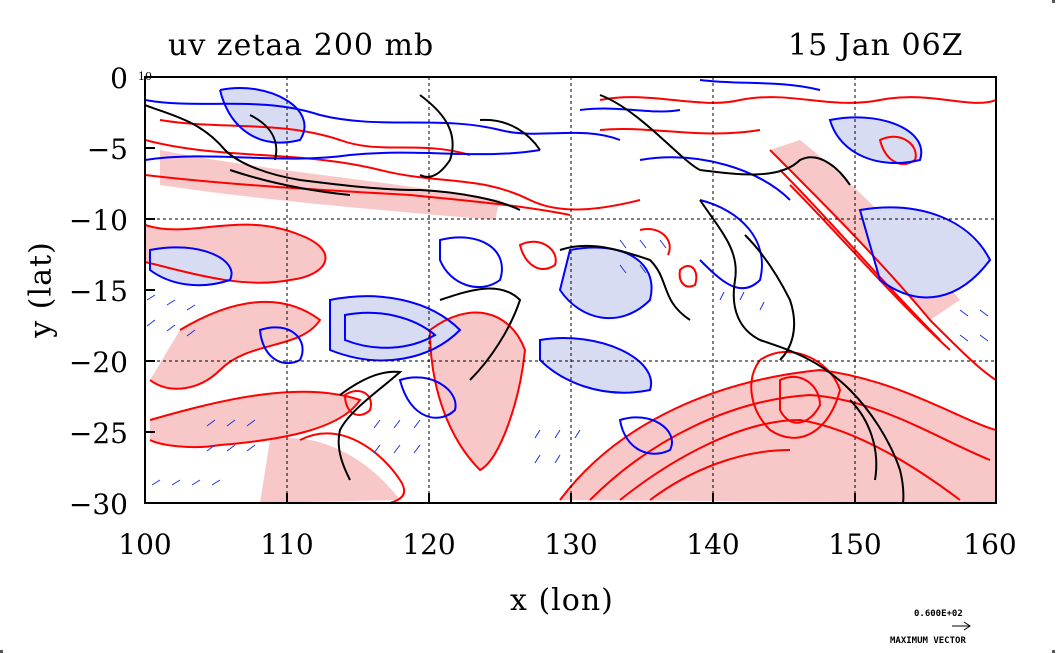 This screenshot has width=1056, height=653. I want to click on y-tick-label: −20, so click(98, 362).